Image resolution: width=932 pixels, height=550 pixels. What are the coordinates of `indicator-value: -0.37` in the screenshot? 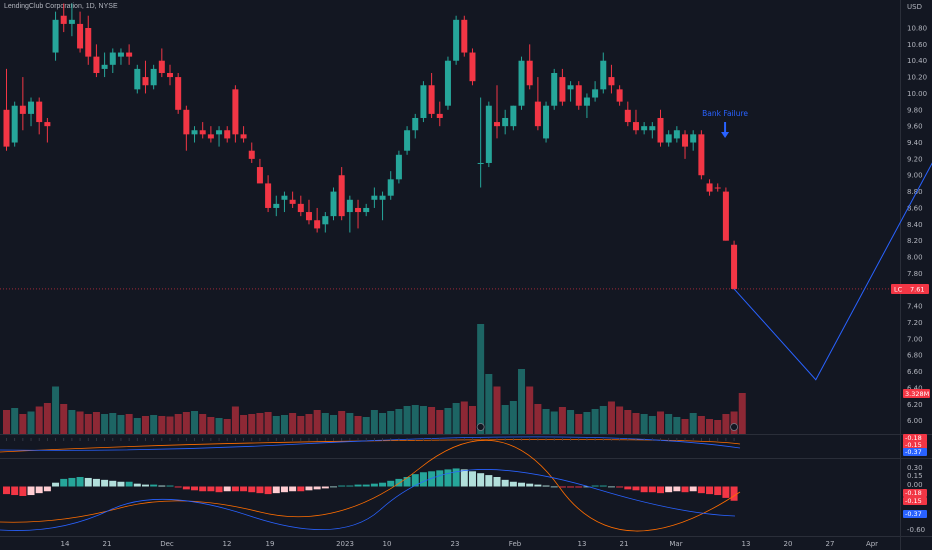 It's located at (913, 452).